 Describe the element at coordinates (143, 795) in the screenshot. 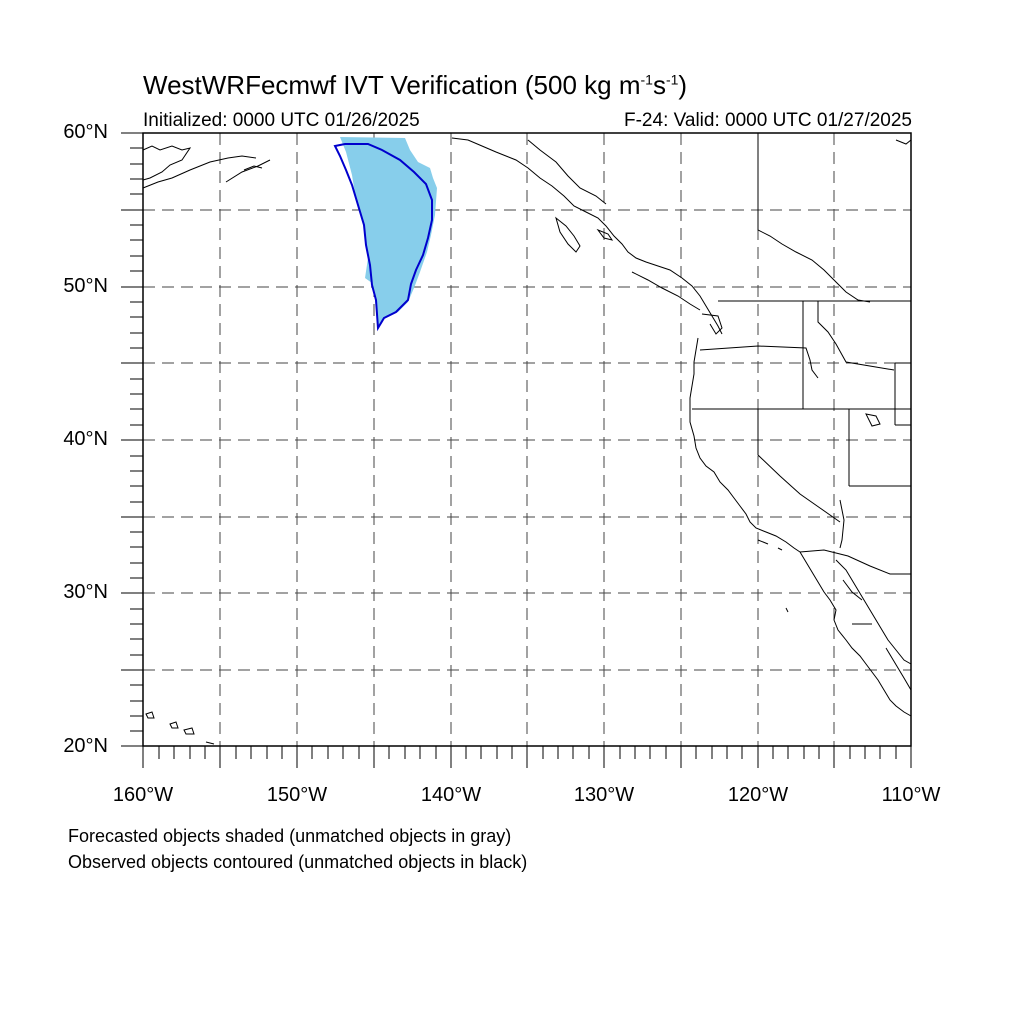

I see `lon-label-160w: 160°W` at that location.